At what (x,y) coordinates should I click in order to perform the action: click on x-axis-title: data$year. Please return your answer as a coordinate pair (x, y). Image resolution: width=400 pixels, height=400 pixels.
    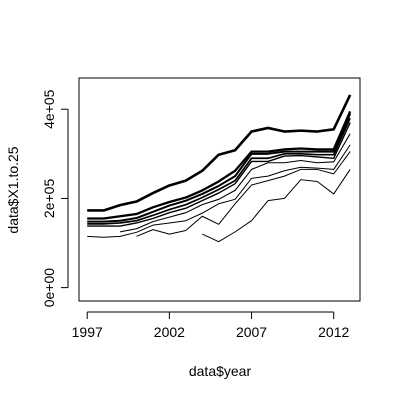
    Looking at the image, I should click on (220, 371).